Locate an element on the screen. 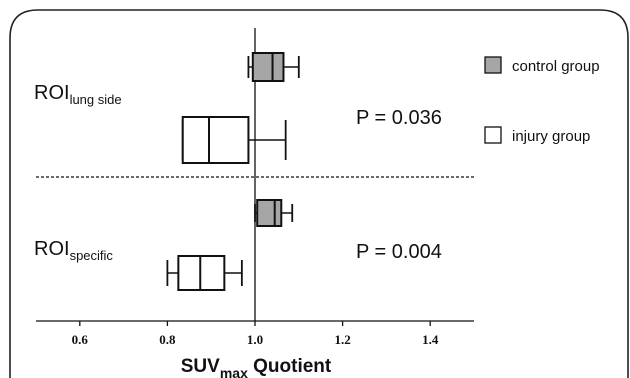  x-tick-label-0.6: 0.6 is located at coordinates (80, 339).